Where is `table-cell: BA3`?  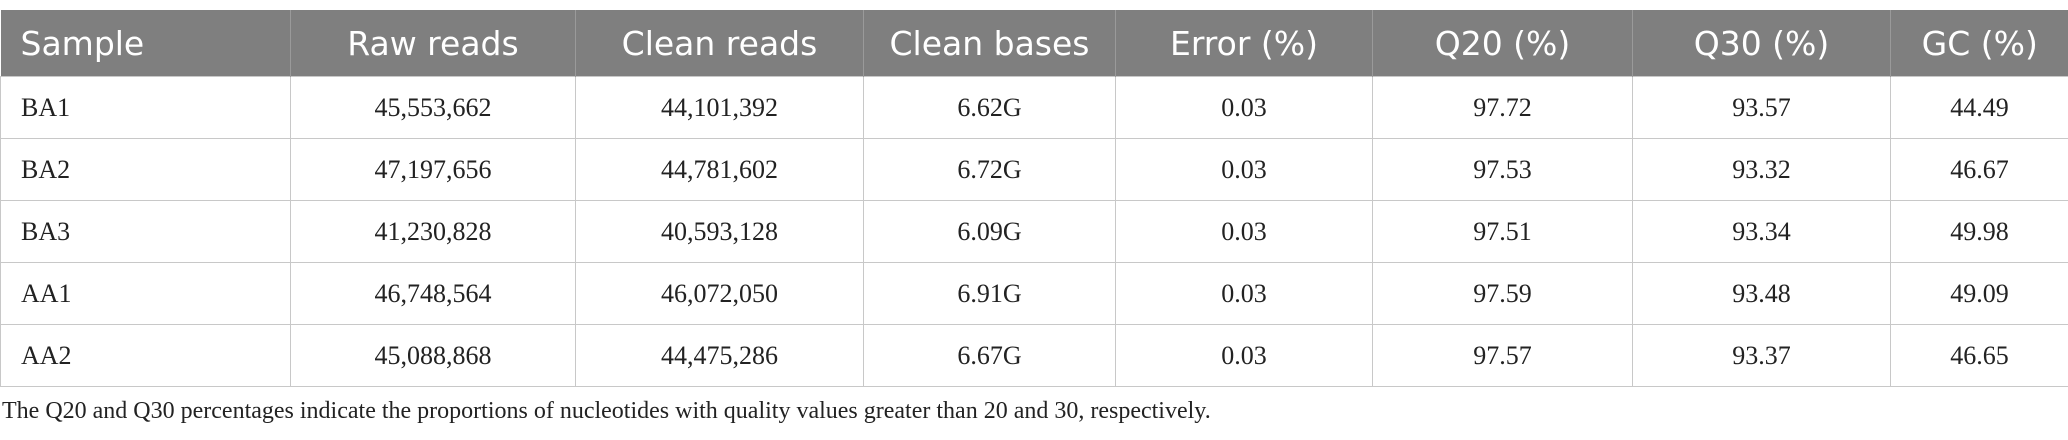 table-cell: BA3 is located at coordinates (145, 231).